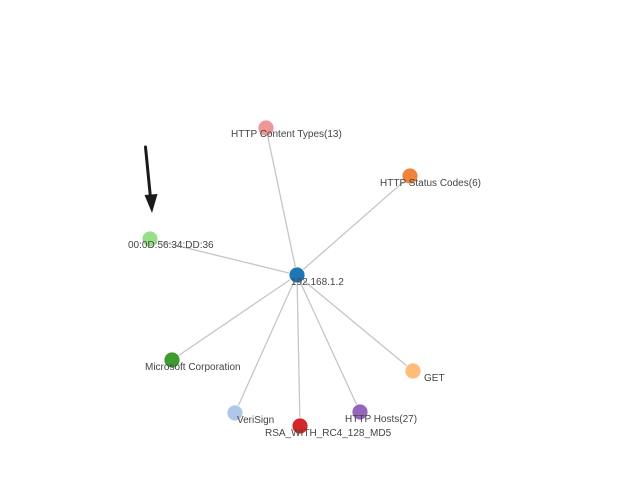 The width and height of the screenshot is (623, 484). I want to click on graph-node-label: VeriSign, so click(255, 420).